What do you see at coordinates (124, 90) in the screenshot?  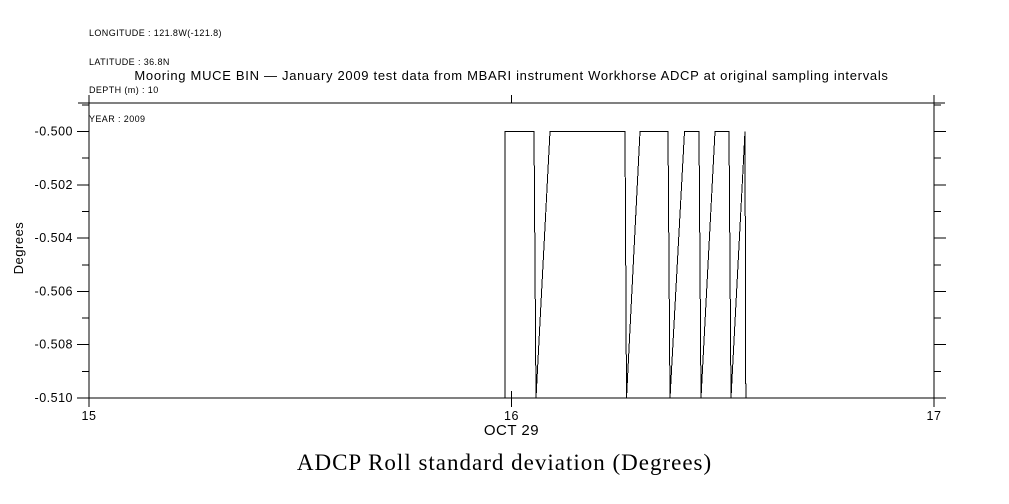 I see `station-info-depth: DEPTH (m) : 10` at bounding box center [124, 90].